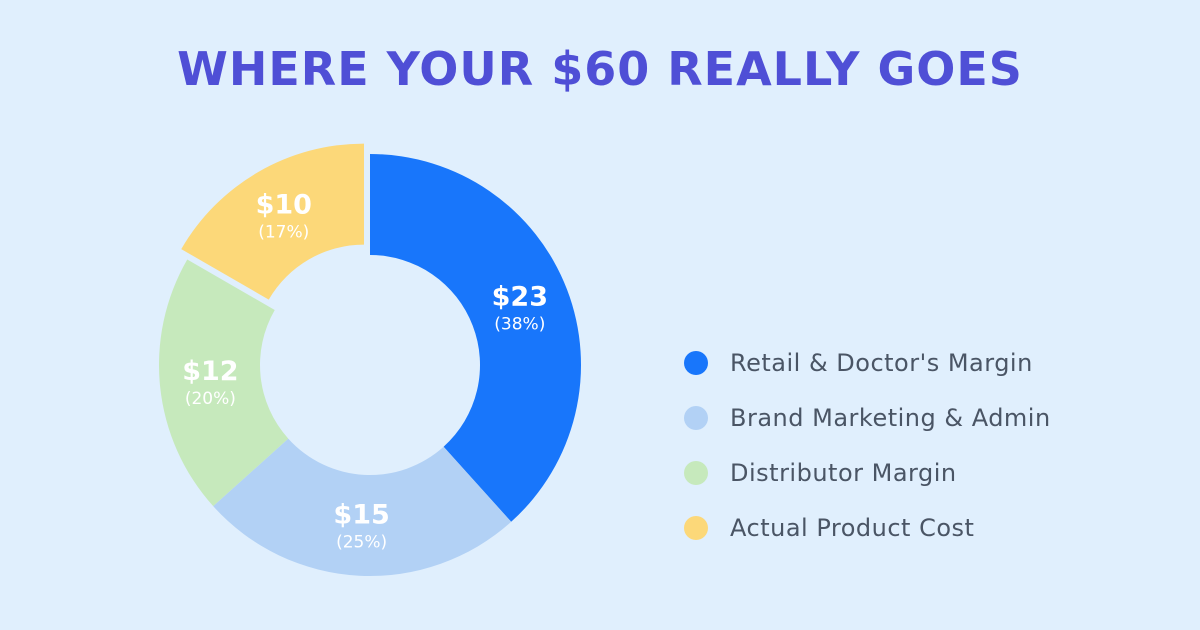  Describe the element at coordinates (210, 399) in the screenshot. I see `slice-percent-label: (20%)` at that location.